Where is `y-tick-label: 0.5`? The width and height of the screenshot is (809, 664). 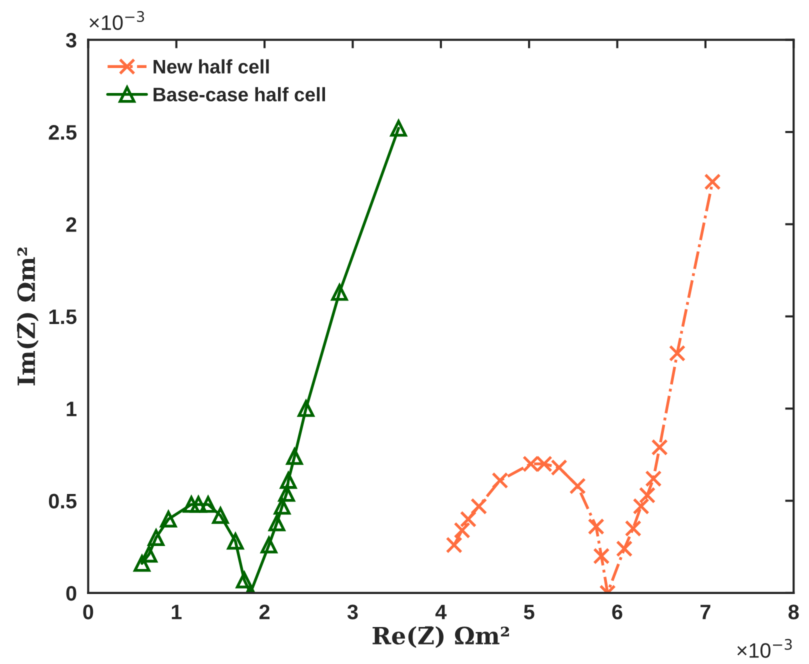
y-tick-label: 0.5 is located at coordinates (62, 501).